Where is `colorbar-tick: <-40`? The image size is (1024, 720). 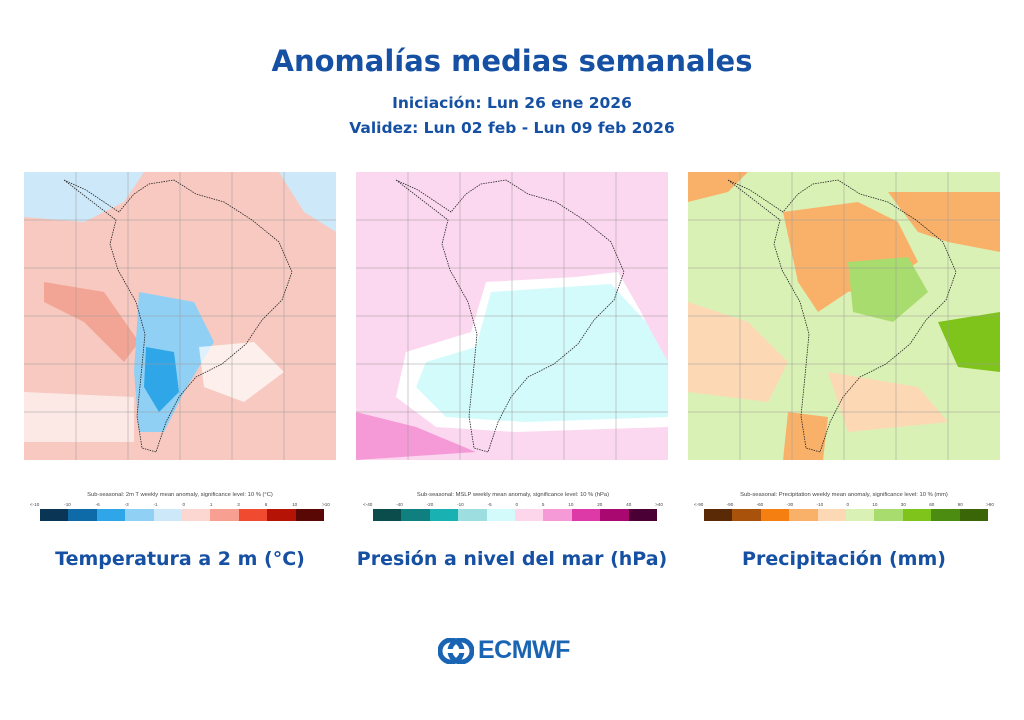
colorbar-tick: <-40 is located at coordinates (368, 504).